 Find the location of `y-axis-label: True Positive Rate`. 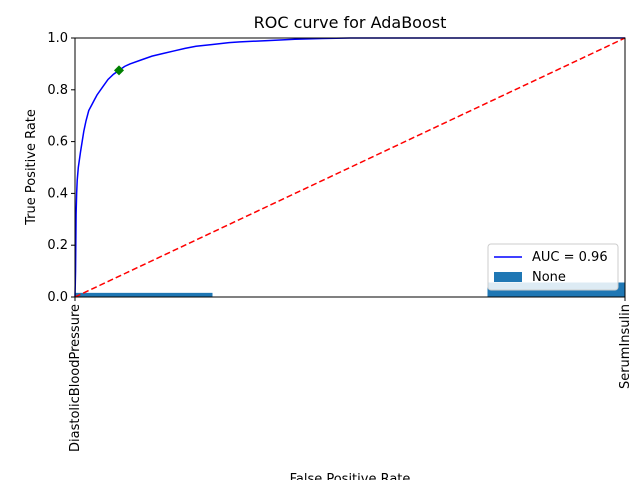

y-axis-label: True Positive Rate is located at coordinates (31, 167).